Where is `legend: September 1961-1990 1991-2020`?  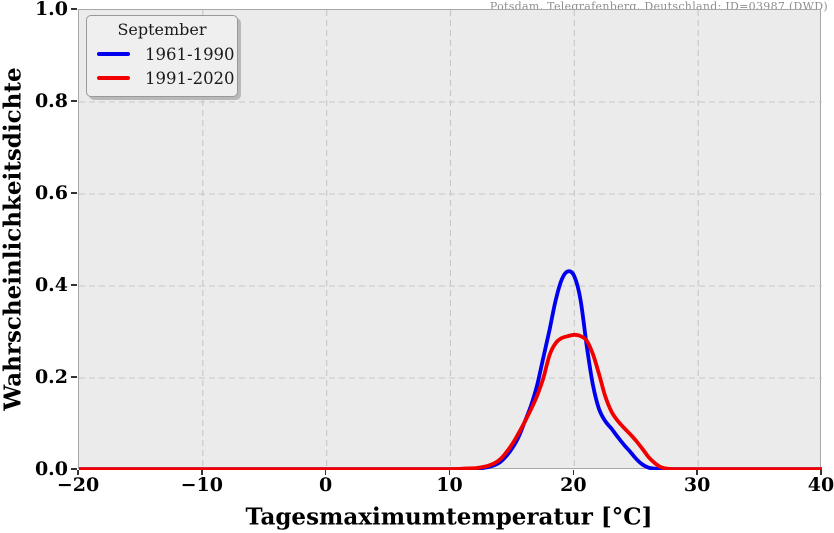
legend: September 1961-1990 1991-2020 is located at coordinates (162, 56).